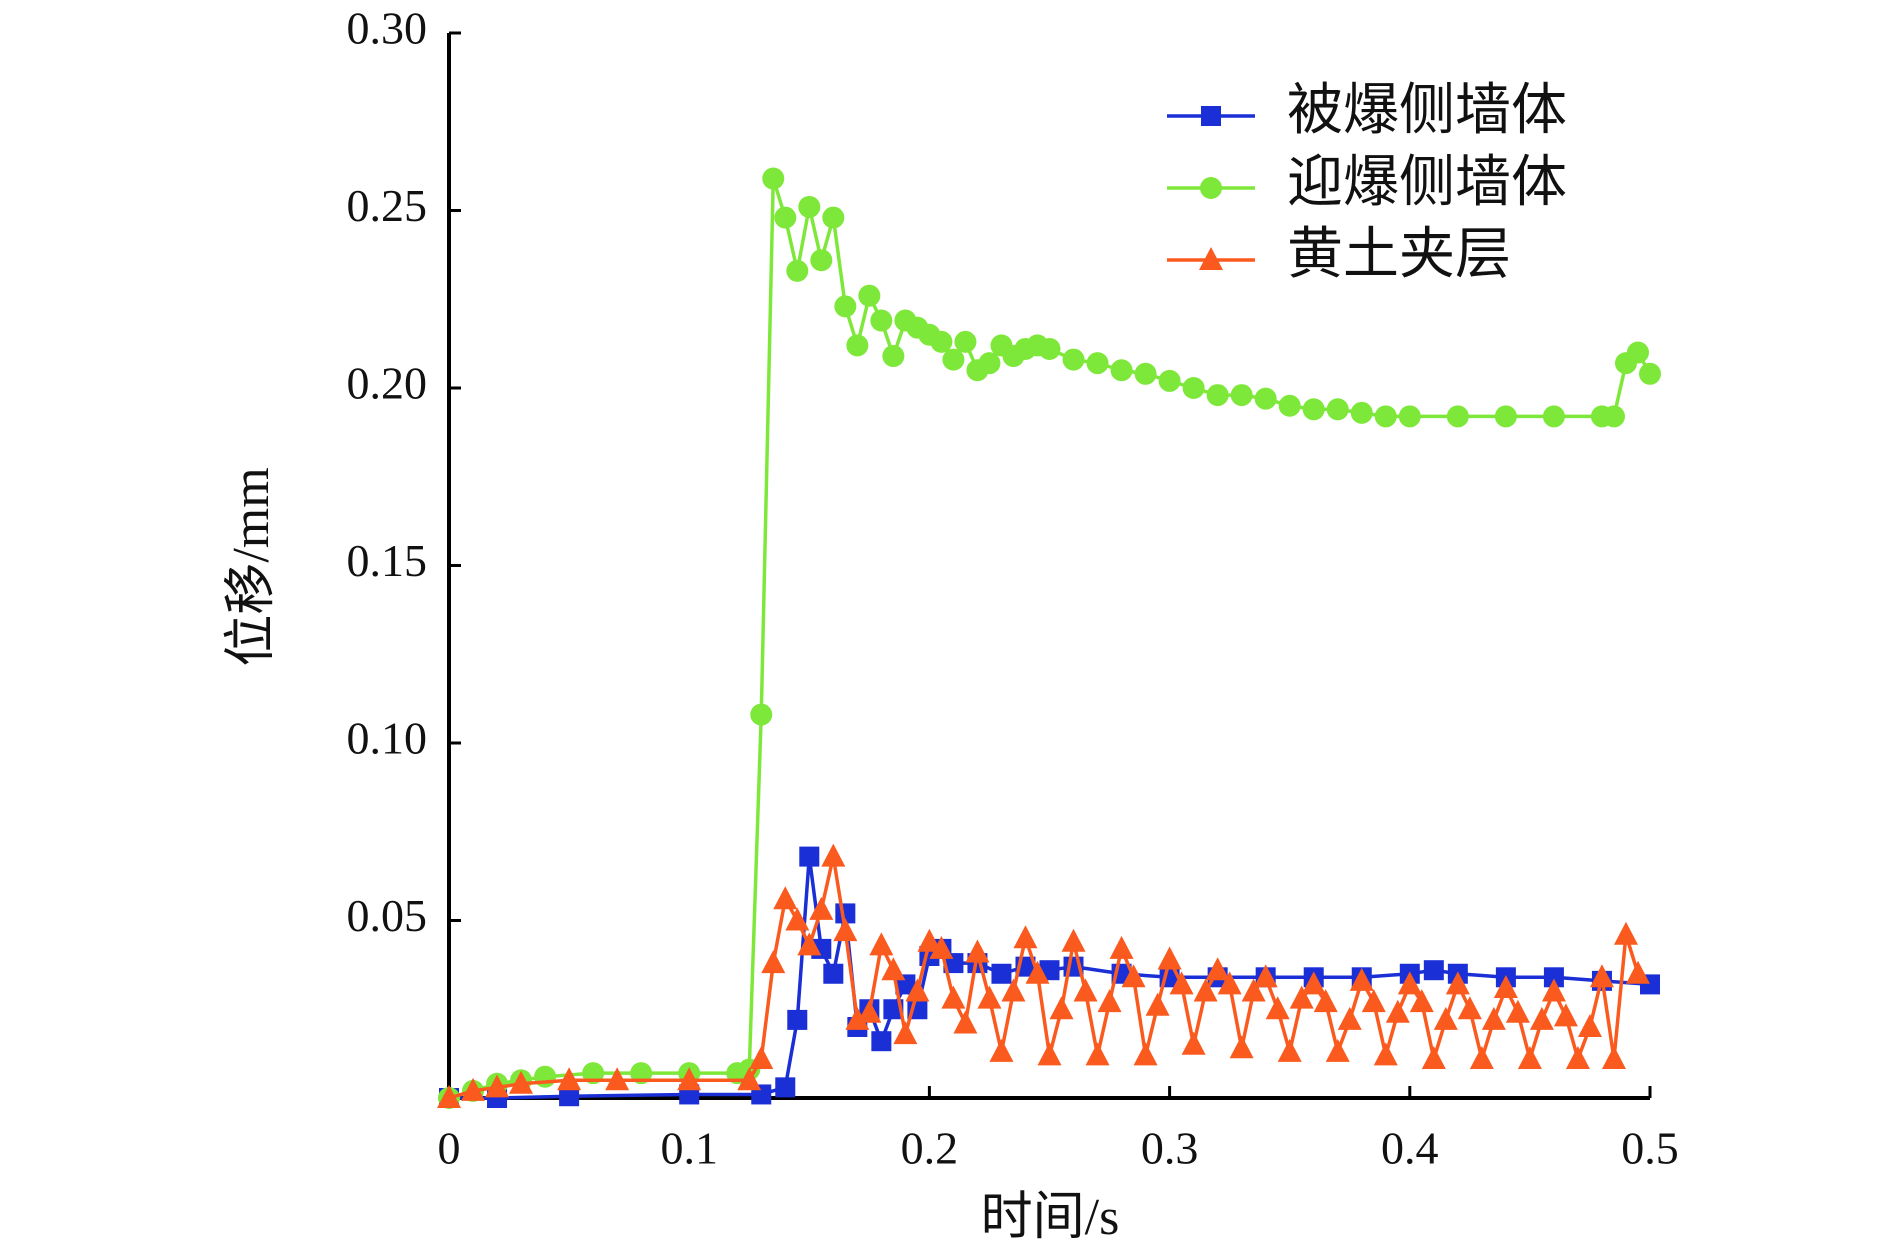 The image size is (1890, 1248). What do you see at coordinates (387, 205) in the screenshot?
I see `y-tick-label: 0.25` at bounding box center [387, 205].